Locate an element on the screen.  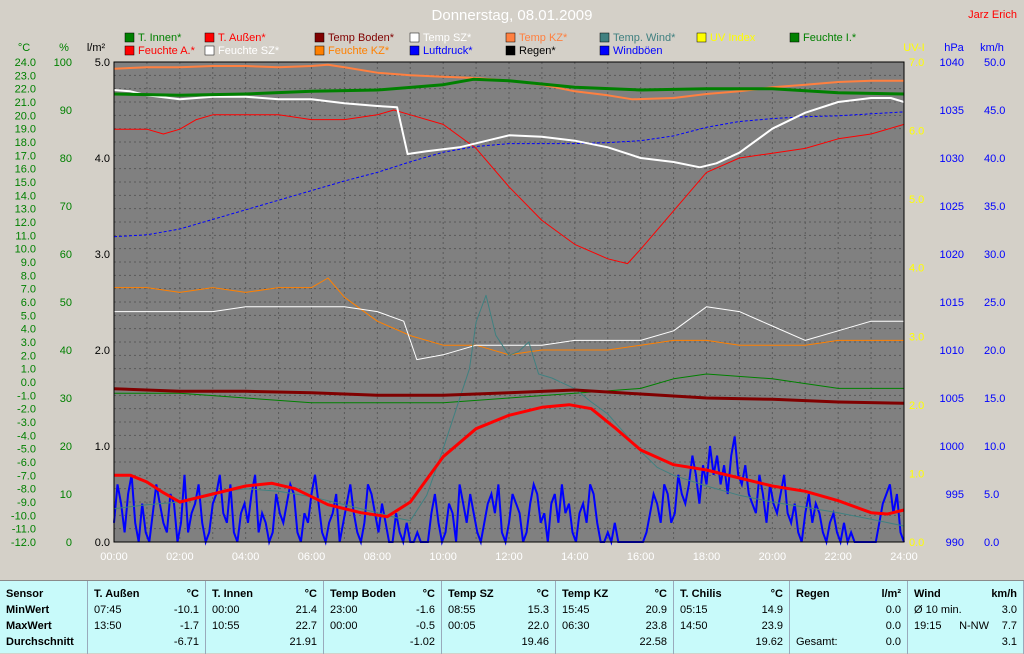
stats-header: T. Innen is located at coordinates (232, 594).